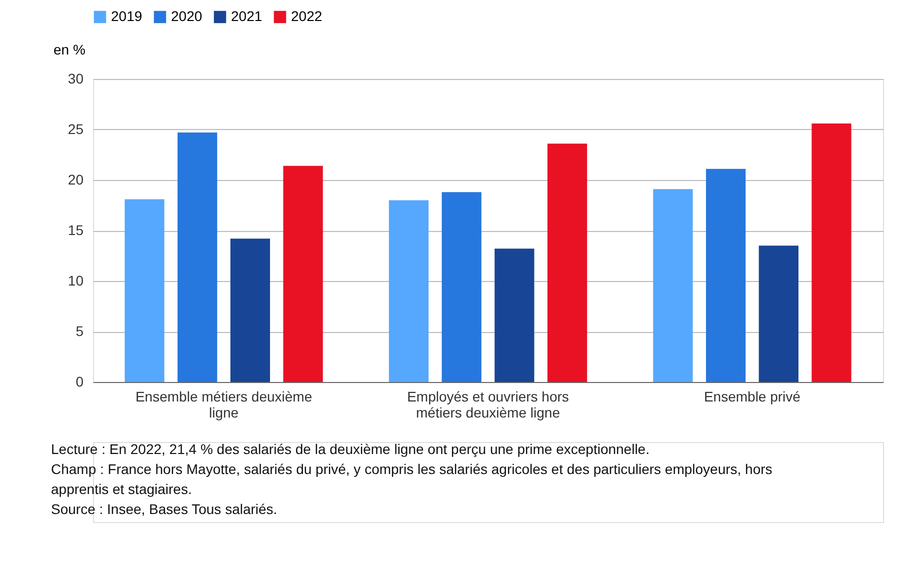 The width and height of the screenshot is (907, 583). Describe the element at coordinates (76, 129) in the screenshot. I see `y-tick-label: 25` at that location.